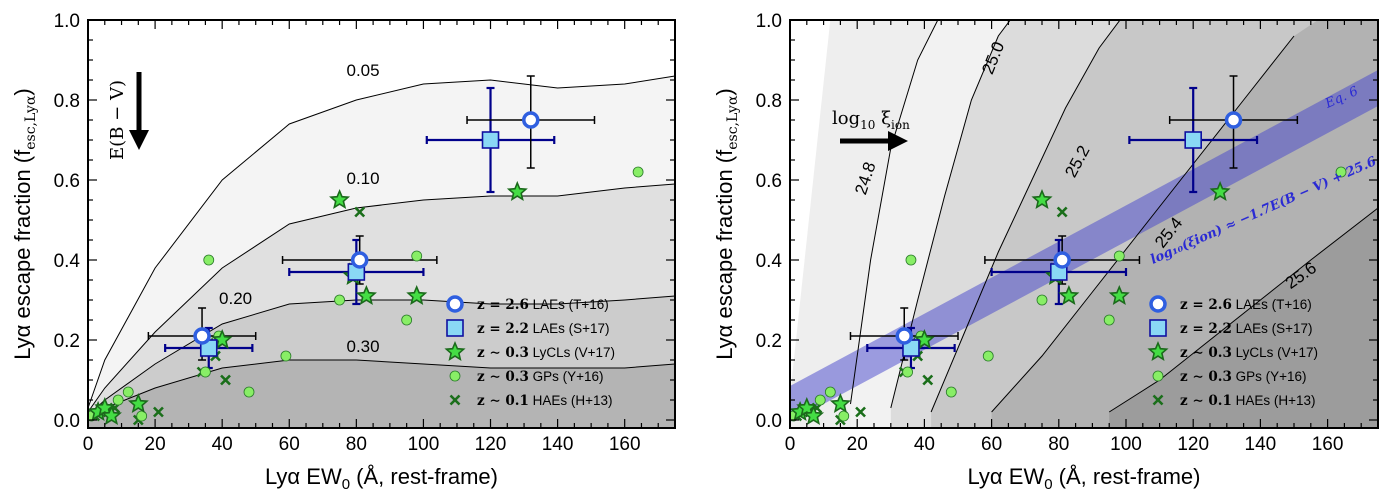 Image resolution: width=1398 pixels, height=495 pixels. What do you see at coordinates (1249, 353) in the screenshot?
I see `legend-label: z ∼ 0.3 LyCLs (V+17)` at bounding box center [1249, 353].